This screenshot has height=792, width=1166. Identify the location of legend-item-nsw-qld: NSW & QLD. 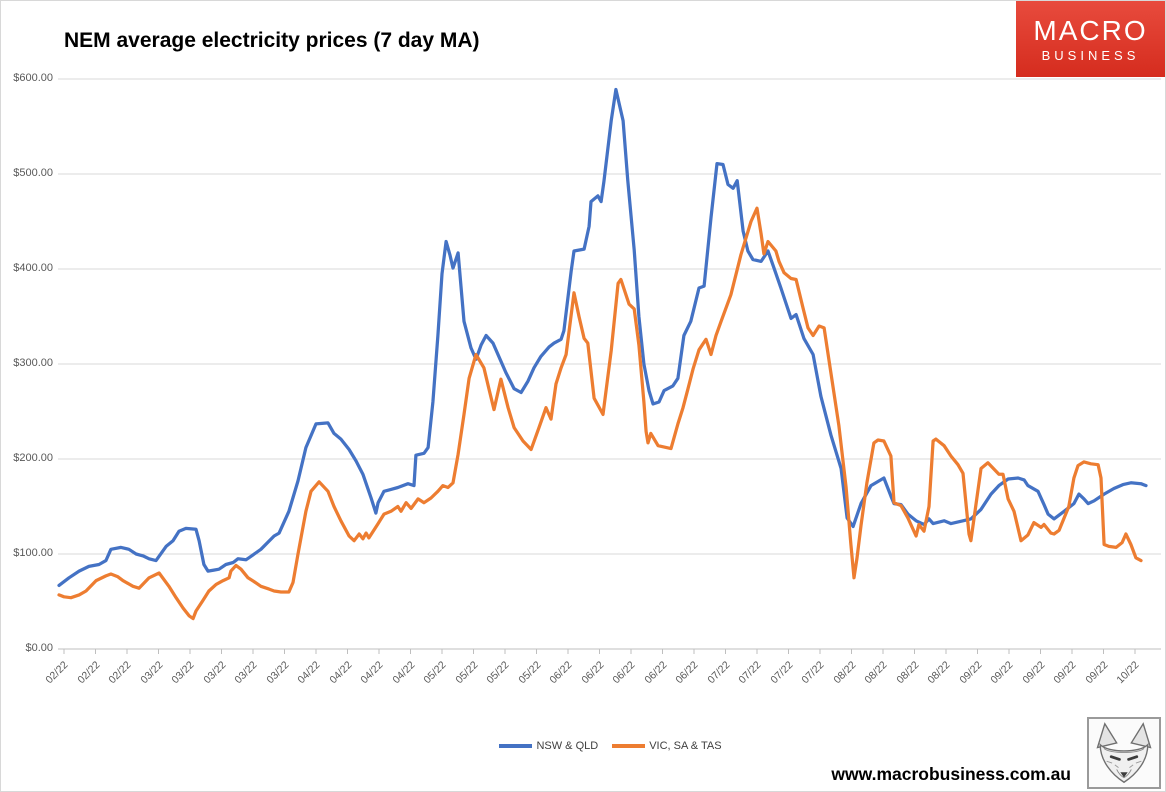
(548, 746).